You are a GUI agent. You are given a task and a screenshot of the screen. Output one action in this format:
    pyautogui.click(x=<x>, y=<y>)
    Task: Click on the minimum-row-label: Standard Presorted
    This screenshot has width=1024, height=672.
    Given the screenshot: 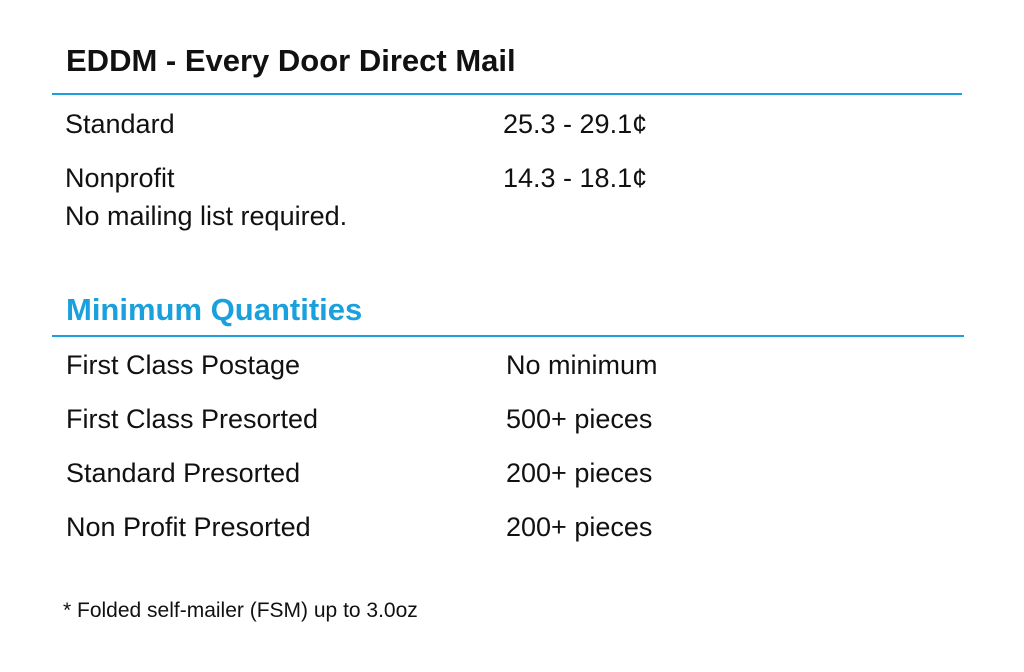 What is the action you would take?
    pyautogui.click(x=183, y=473)
    